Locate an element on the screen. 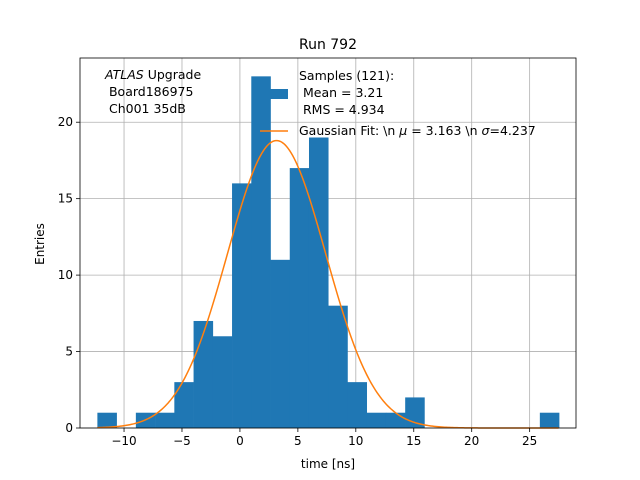 The height and width of the screenshot is (480, 640). y-tick-label: 10 is located at coordinates (65, 275).